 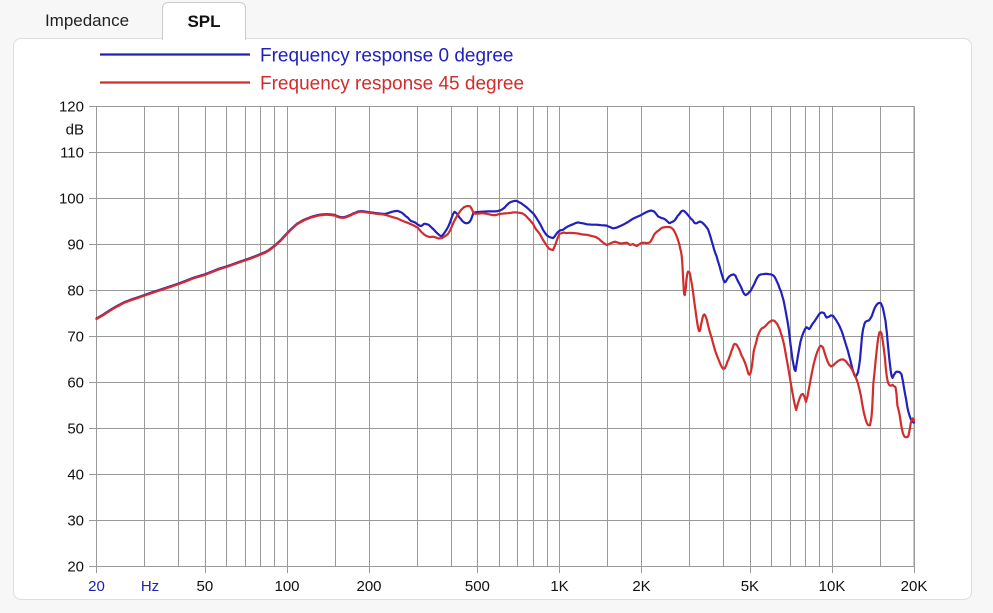 What do you see at coordinates (832, 586) in the screenshot?
I see `svg-text: 10K` at bounding box center [832, 586].